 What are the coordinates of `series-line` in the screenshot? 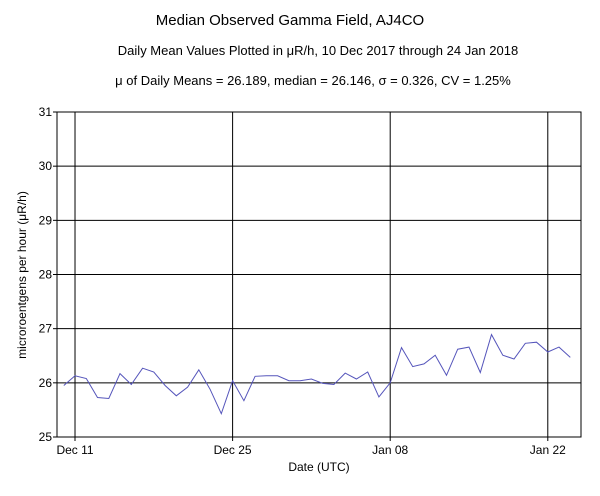 It's located at (317, 374).